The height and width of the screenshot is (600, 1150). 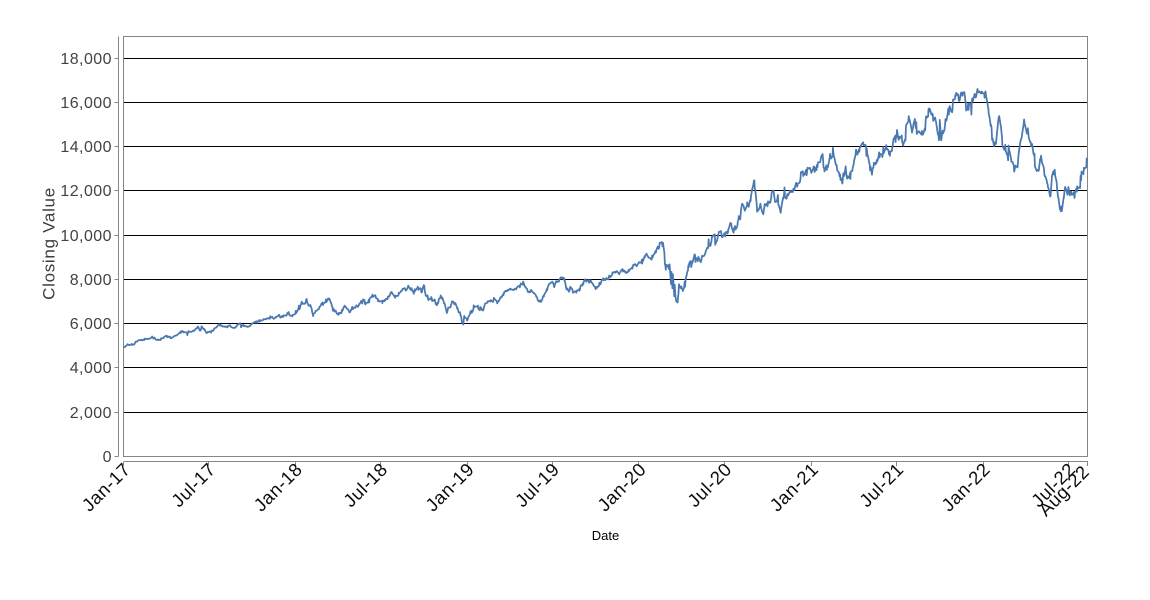 I want to click on svg-text: 18,000, so click(x=86, y=59).